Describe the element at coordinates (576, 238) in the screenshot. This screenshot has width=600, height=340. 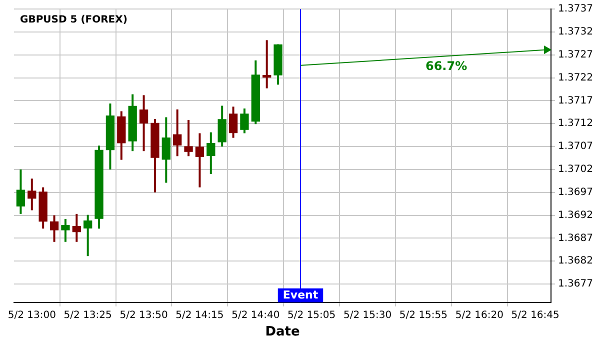
I see `y-tick-label: 1.3687` at that location.